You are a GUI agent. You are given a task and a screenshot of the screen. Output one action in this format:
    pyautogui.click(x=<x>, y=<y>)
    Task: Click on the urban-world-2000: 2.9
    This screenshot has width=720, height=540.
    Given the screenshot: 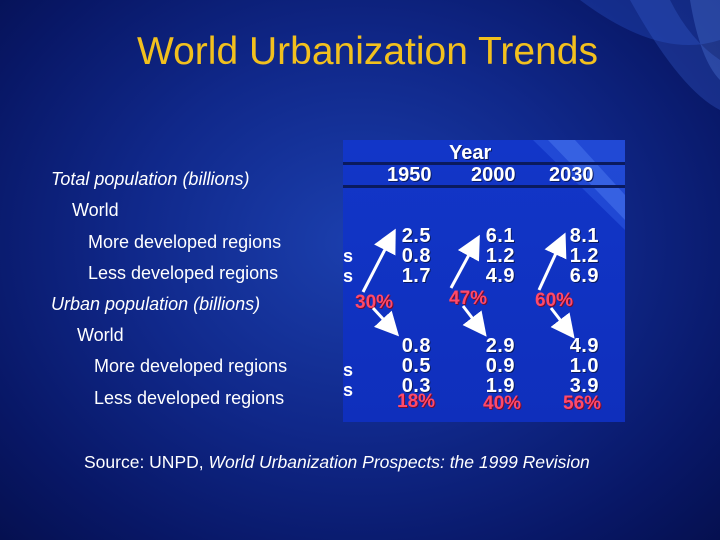 What is the action you would take?
    pyautogui.click(x=500, y=346)
    